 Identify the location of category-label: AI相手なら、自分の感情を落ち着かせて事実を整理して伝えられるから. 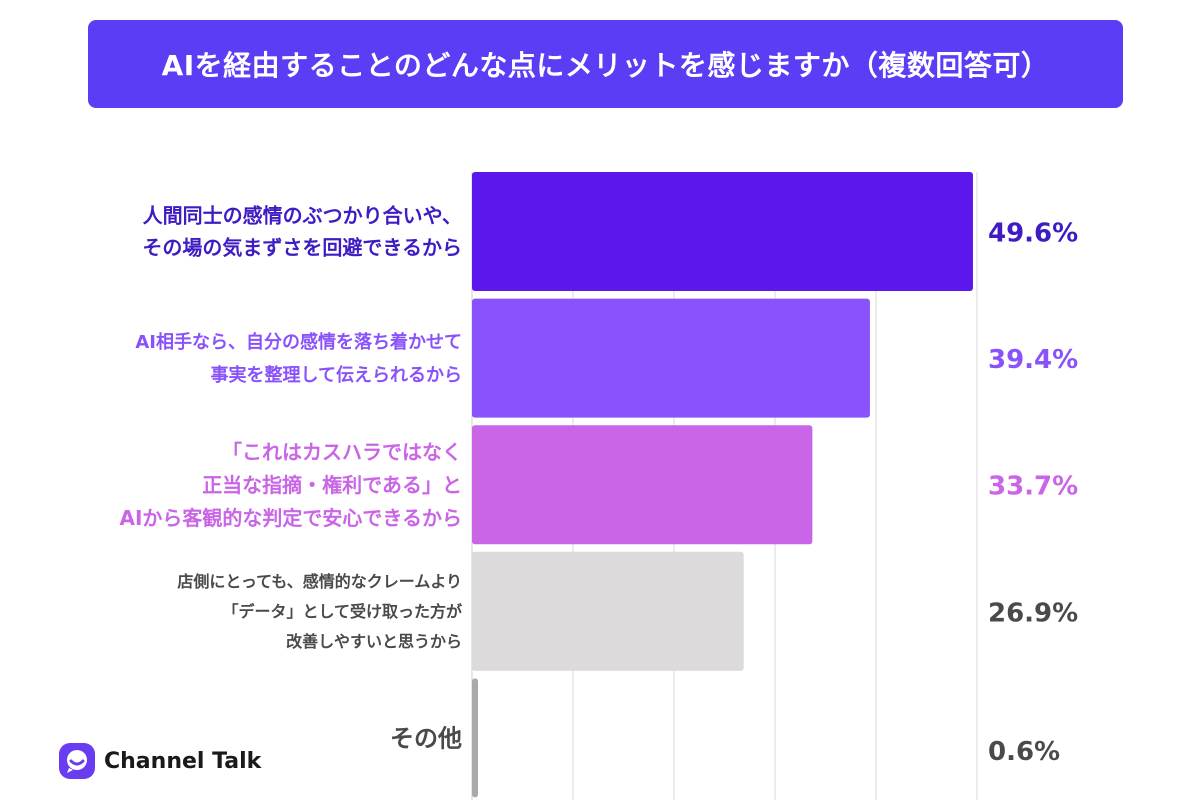
(298, 358).